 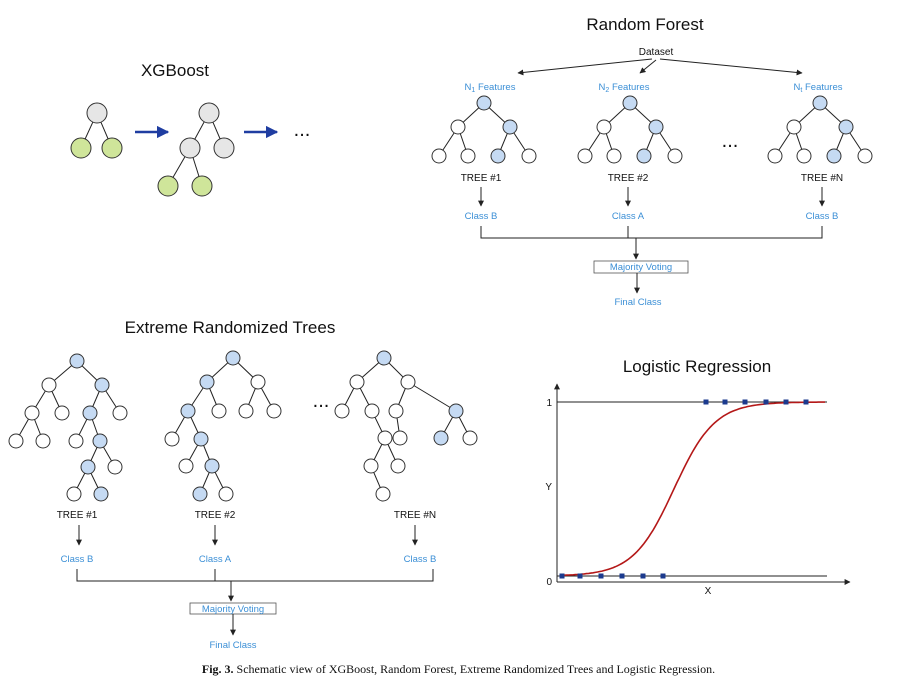 What do you see at coordinates (215, 559) in the screenshot?
I see `et-class-2: Class A` at bounding box center [215, 559].